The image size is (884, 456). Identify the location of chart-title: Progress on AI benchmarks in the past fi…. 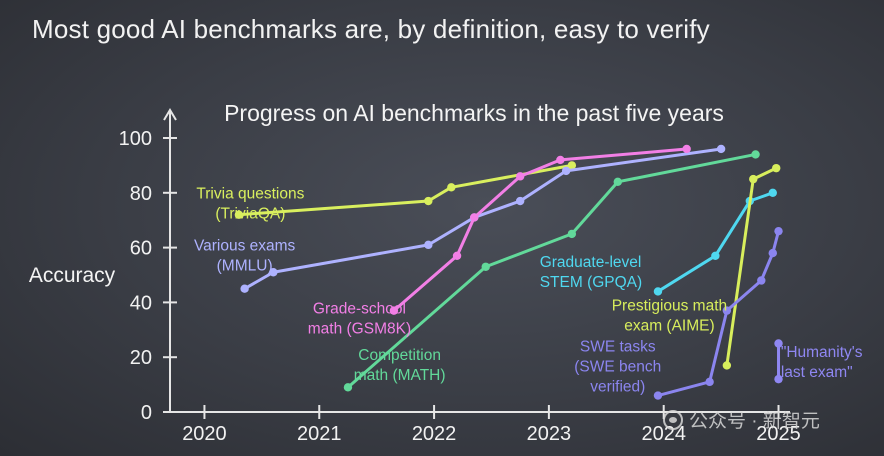
(474, 113).